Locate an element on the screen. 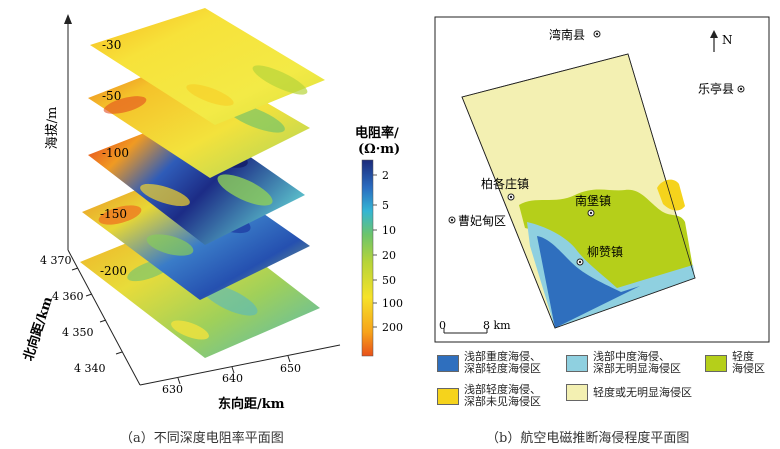  legend-item-moderate: 浅部中度海侵、 深部无明显海侵区 is located at coordinates (623, 363).